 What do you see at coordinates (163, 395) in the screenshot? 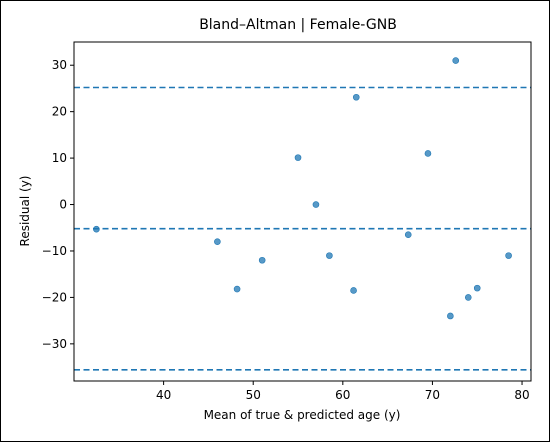
I see `x-tick-label: 40` at bounding box center [163, 395].